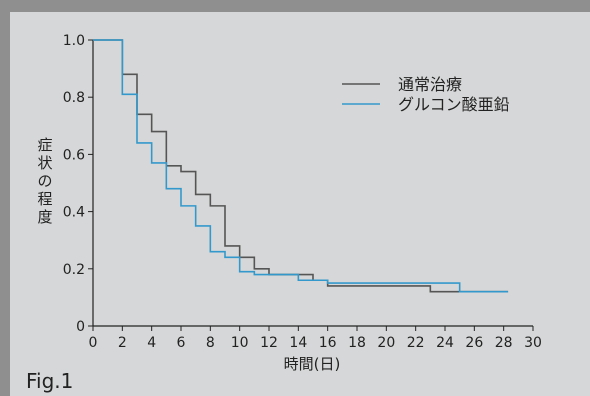 The height and width of the screenshot is (396, 590). I want to click on legend-label-zinc: グルコン酸亜鉛, so click(454, 104).